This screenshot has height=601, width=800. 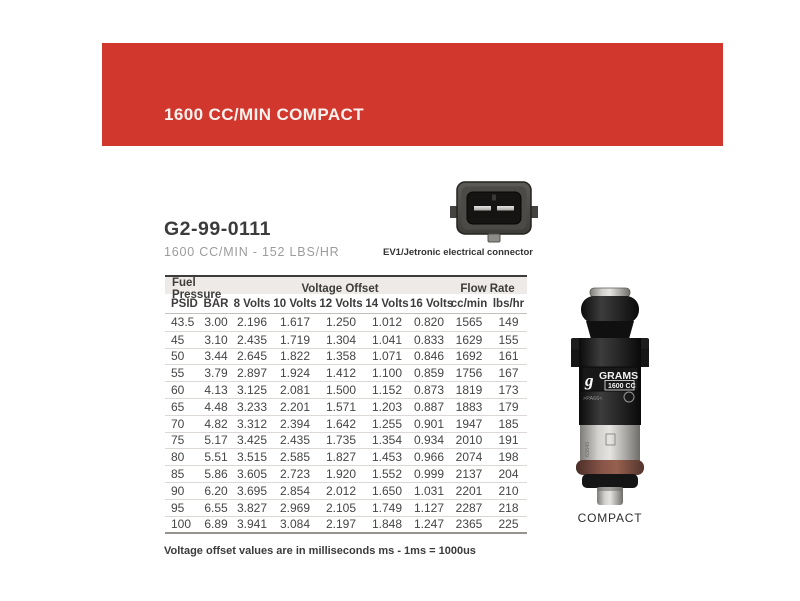 I want to click on table-cell: 0.934, so click(x=429, y=440).